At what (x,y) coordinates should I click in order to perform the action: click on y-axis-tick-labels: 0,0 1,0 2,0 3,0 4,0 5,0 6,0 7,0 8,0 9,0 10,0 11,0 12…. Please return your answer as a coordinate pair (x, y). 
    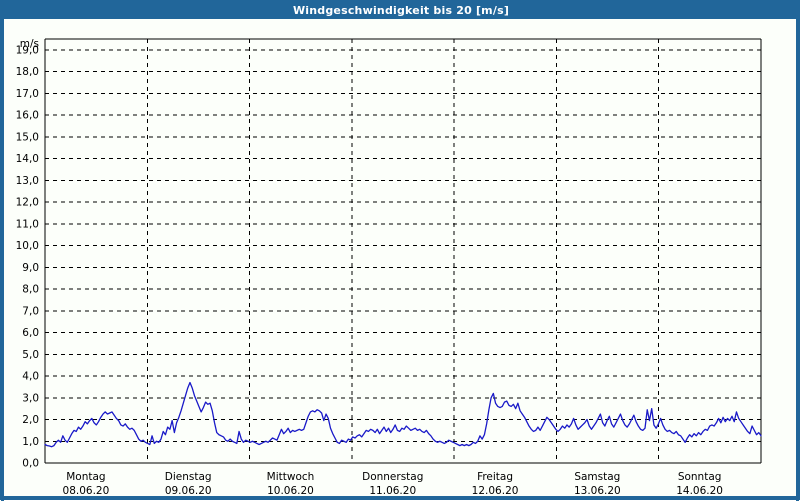
    Looking at the image, I should click on (27, 256).